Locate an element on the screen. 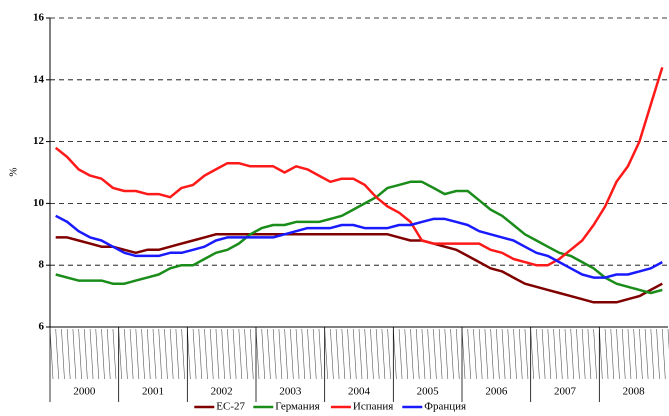 The width and height of the screenshot is (669, 416). year-label: 2008 is located at coordinates (634, 392).